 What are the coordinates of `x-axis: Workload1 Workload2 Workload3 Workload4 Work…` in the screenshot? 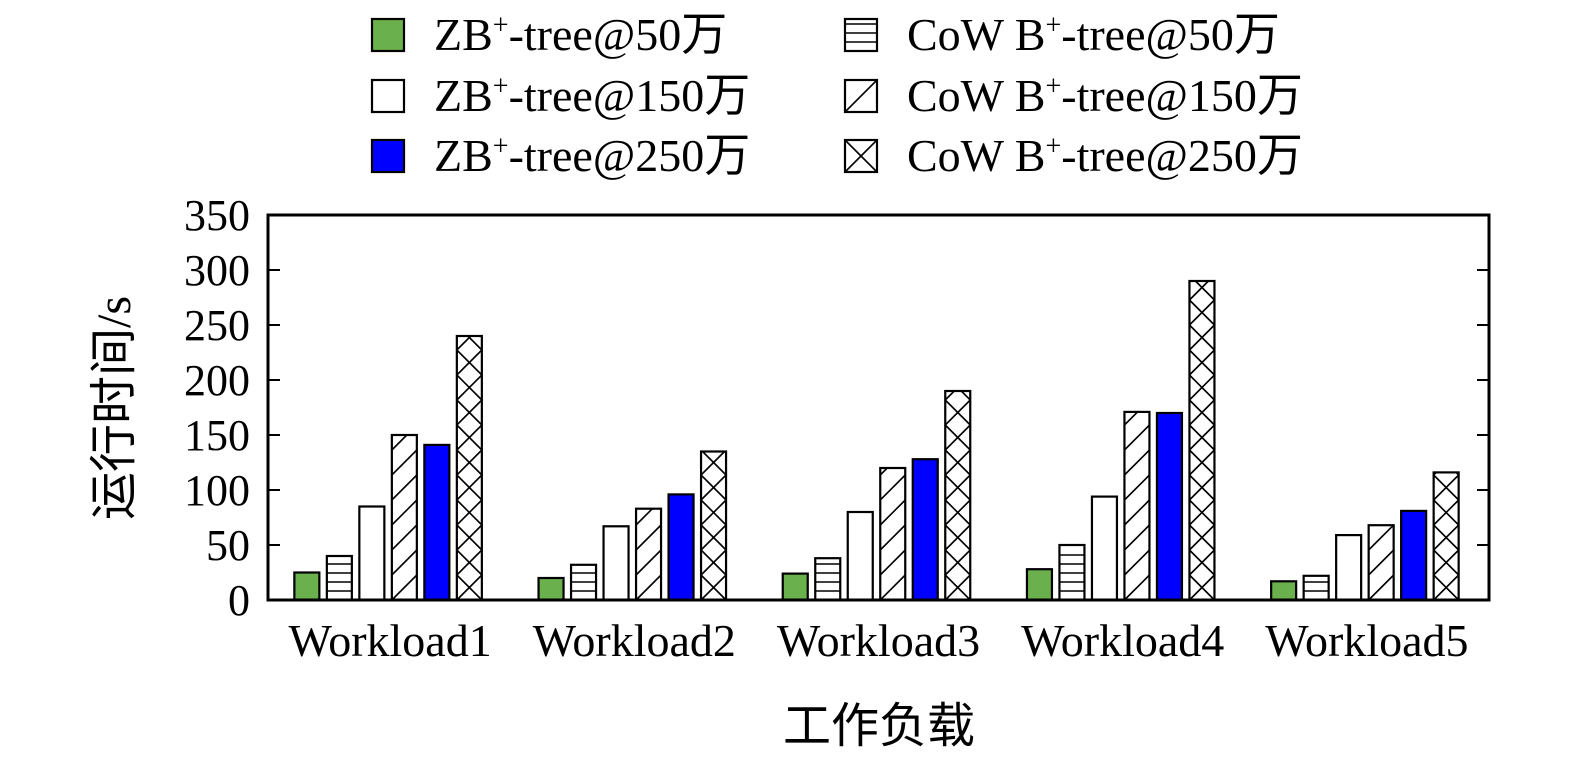 It's located at (878, 640).